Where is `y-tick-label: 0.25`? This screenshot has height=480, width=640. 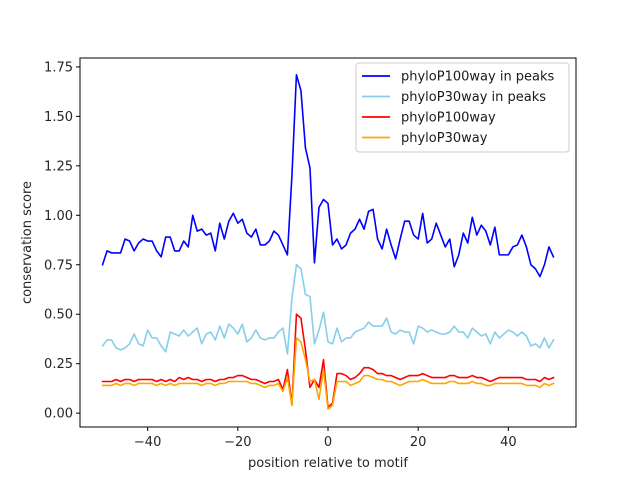
y-tick-label: 0.25 is located at coordinates (58, 364).